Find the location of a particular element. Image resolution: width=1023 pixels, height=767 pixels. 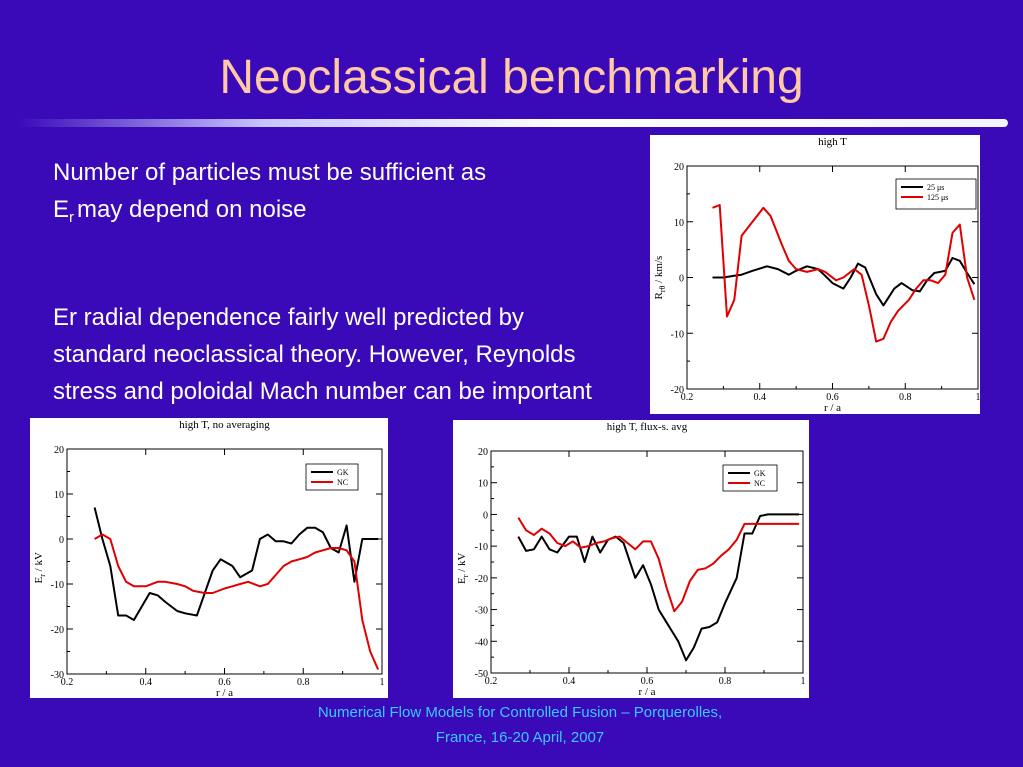

y-label-sub: rθ is located at coordinates (662, 288).